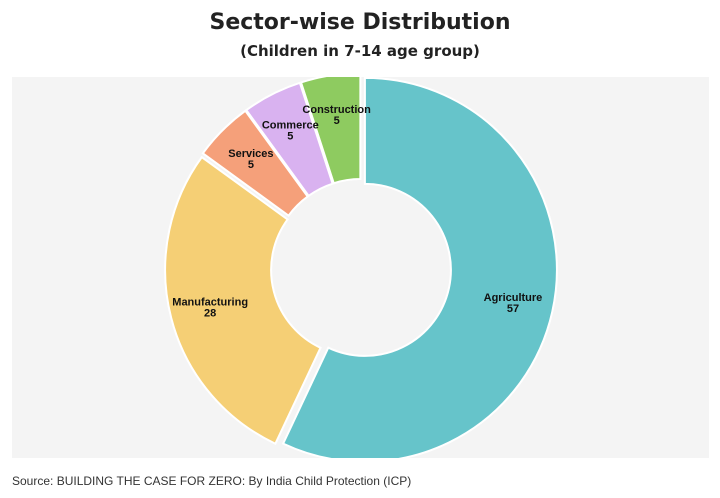  I want to click on donut-slice-services, so click(255, 163).